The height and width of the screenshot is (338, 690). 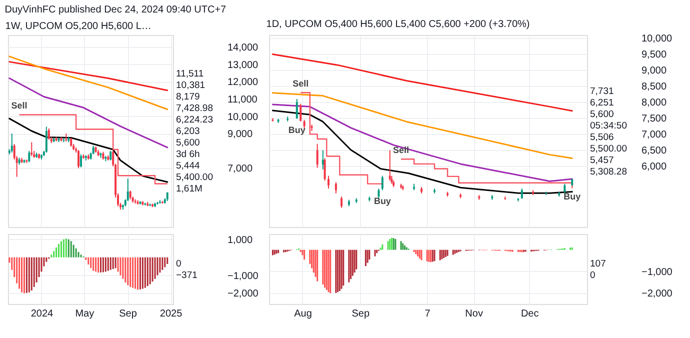 What do you see at coordinates (240, 240) in the screenshot?
I see `y-tick-label: 1,000` at bounding box center [240, 240].